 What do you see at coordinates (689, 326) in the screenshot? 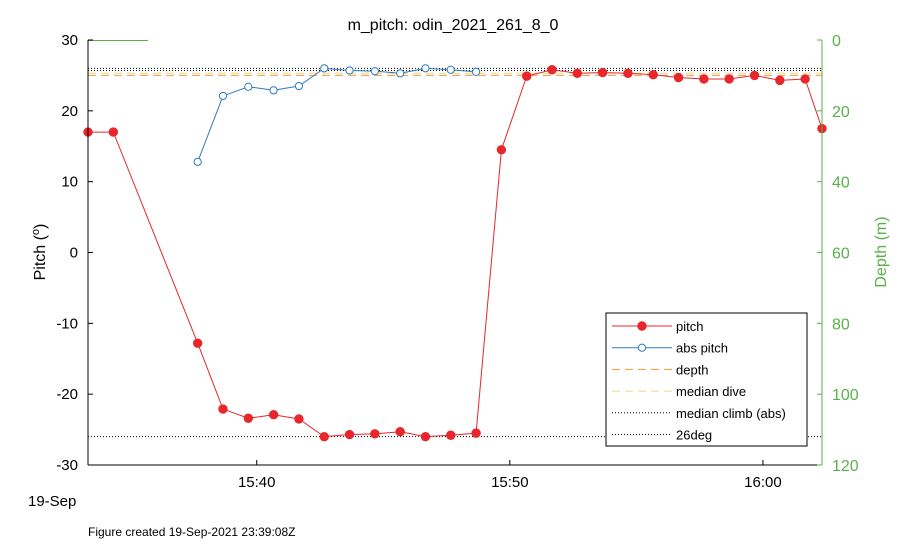
I see `legend-label: pitch` at bounding box center [689, 326].